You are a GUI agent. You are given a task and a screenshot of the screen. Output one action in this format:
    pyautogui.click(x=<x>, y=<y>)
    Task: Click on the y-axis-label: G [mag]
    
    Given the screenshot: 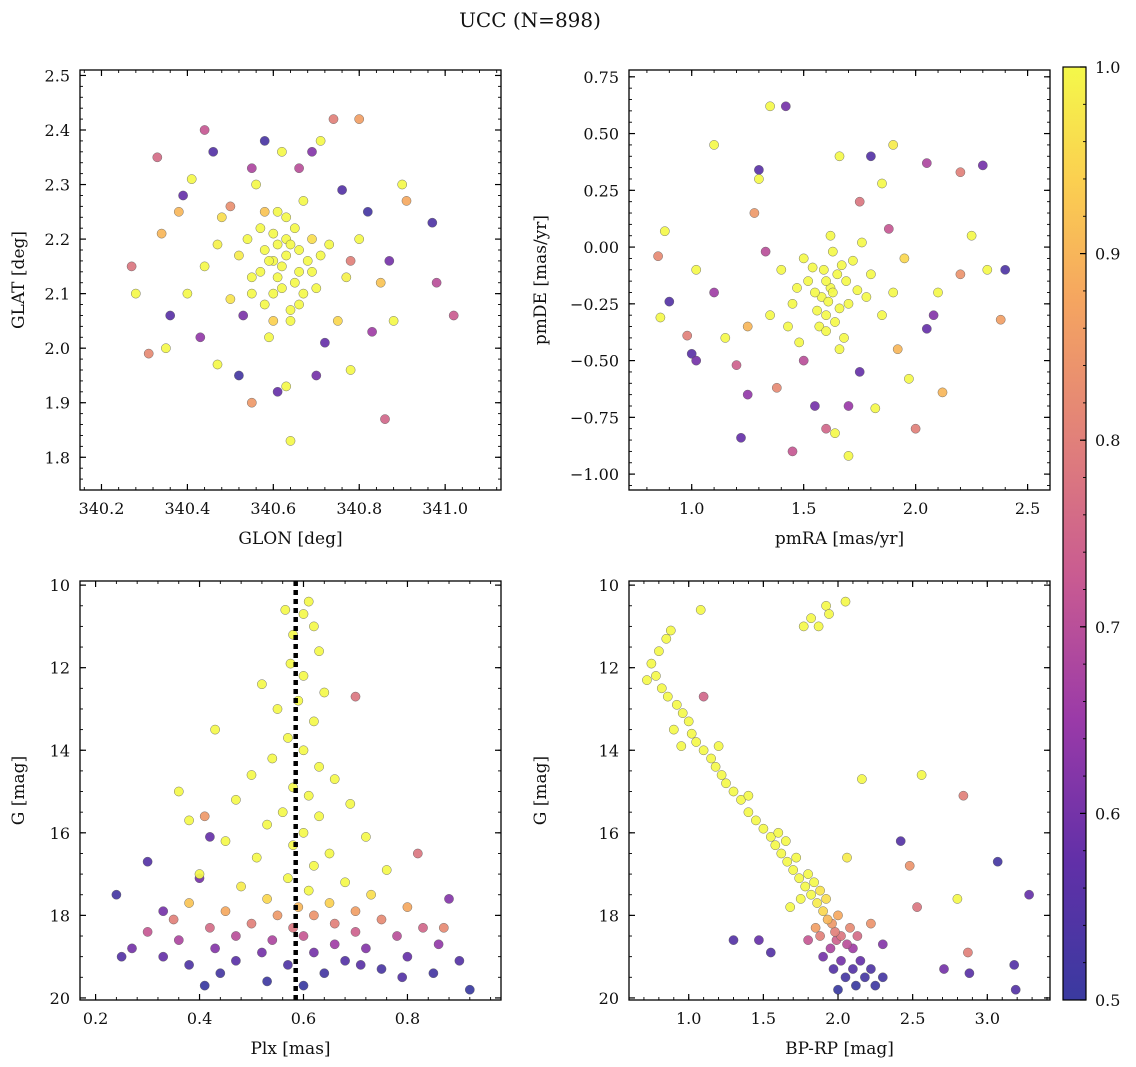 What is the action you would take?
    pyautogui.click(x=541, y=790)
    